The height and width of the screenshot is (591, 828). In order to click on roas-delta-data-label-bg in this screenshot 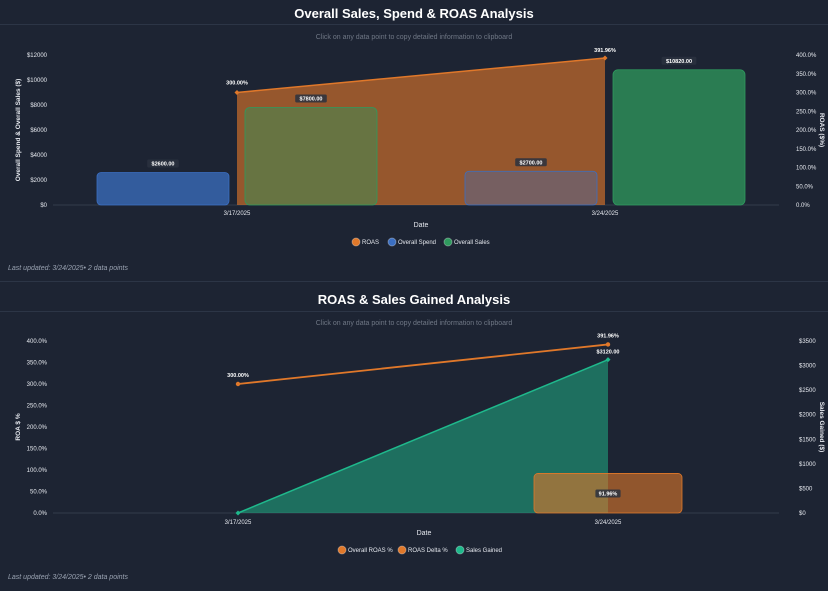, I will do `click(608, 493)`.